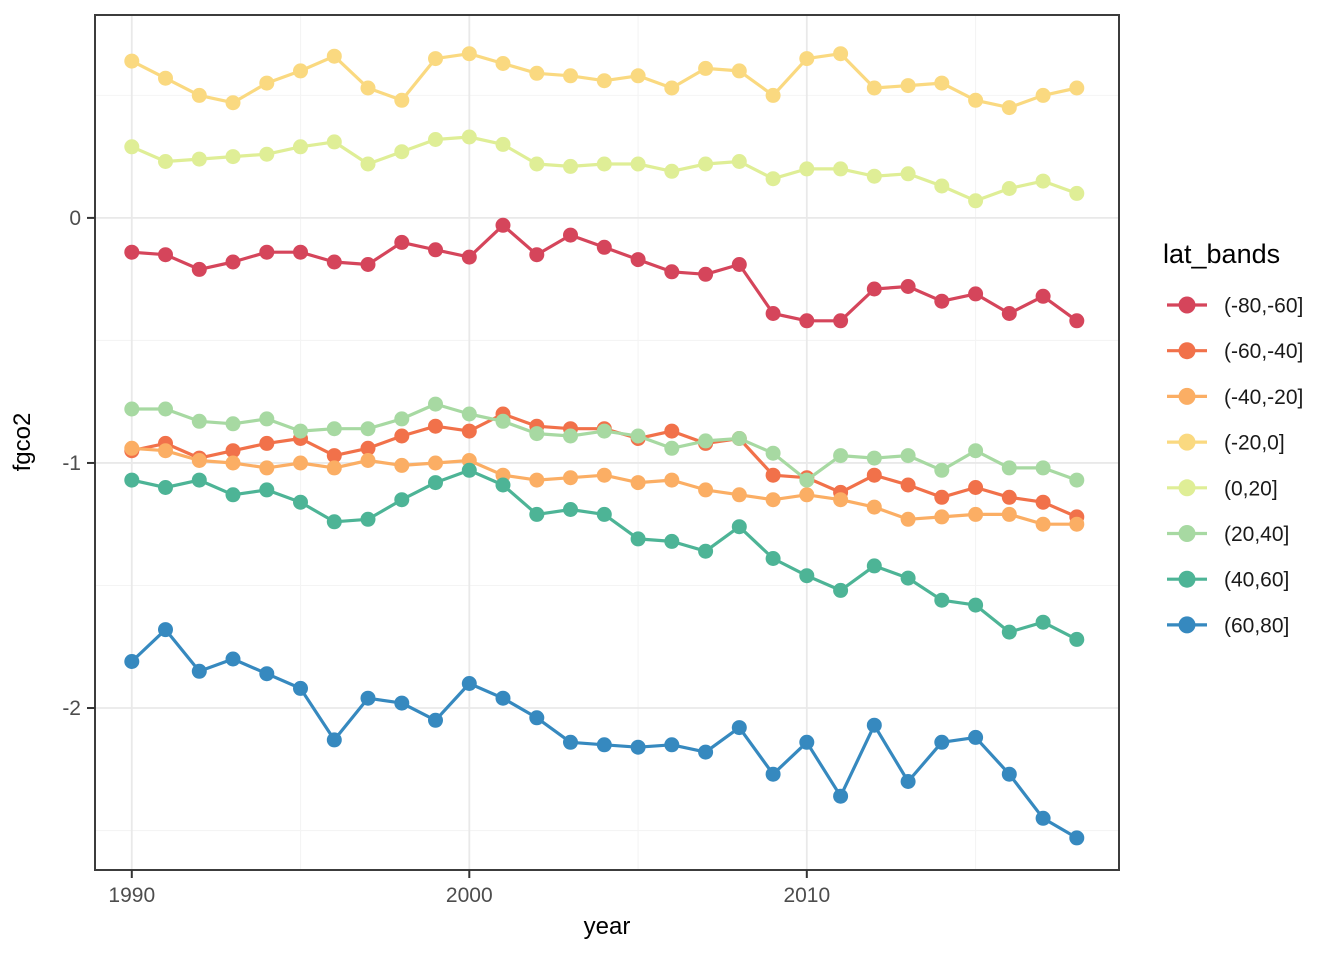 The height and width of the screenshot is (960, 1344). What do you see at coordinates (841, 796) in the screenshot?
I see `data-point-(60,80]-2011` at bounding box center [841, 796].